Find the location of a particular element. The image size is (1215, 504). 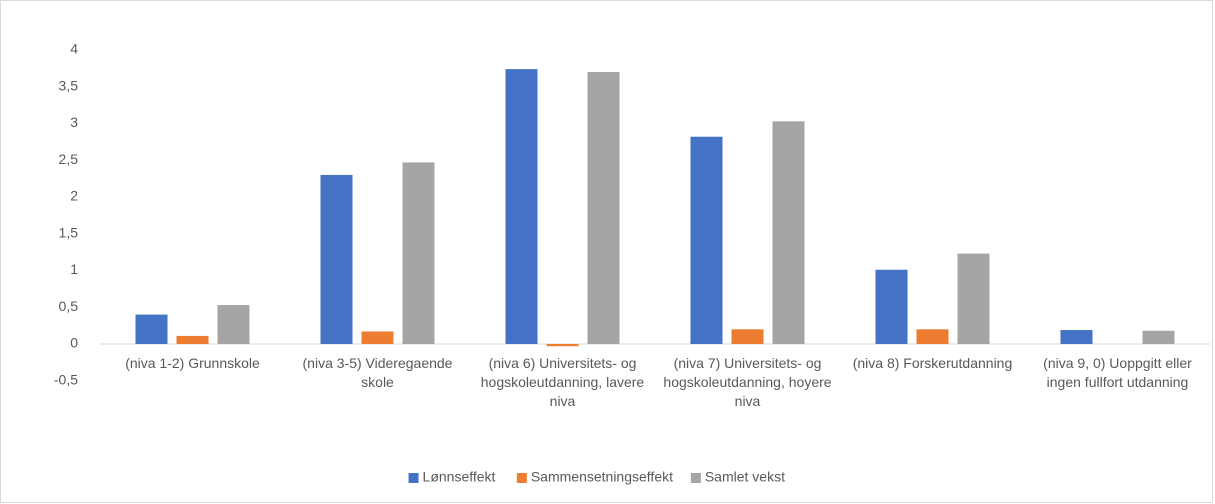

y-tick-label: 1,5 is located at coordinates (69, 232).